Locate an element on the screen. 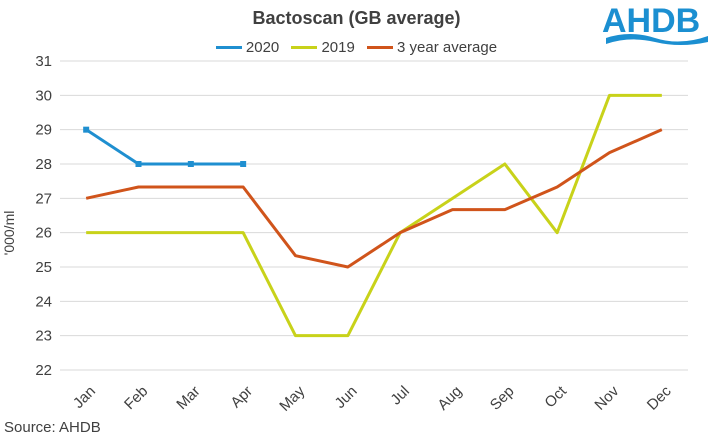  x-tick-label: Apr is located at coordinates (241, 397).